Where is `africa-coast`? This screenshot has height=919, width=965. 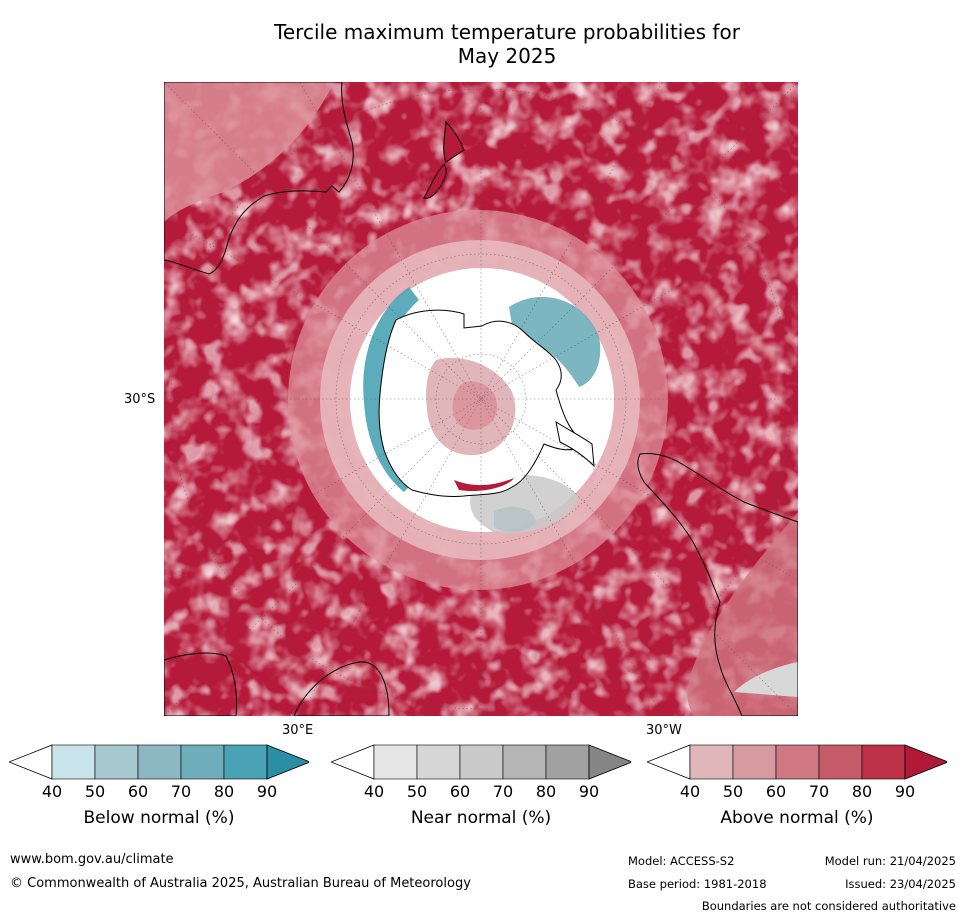
africa-coast is located at coordinates (200, 684).